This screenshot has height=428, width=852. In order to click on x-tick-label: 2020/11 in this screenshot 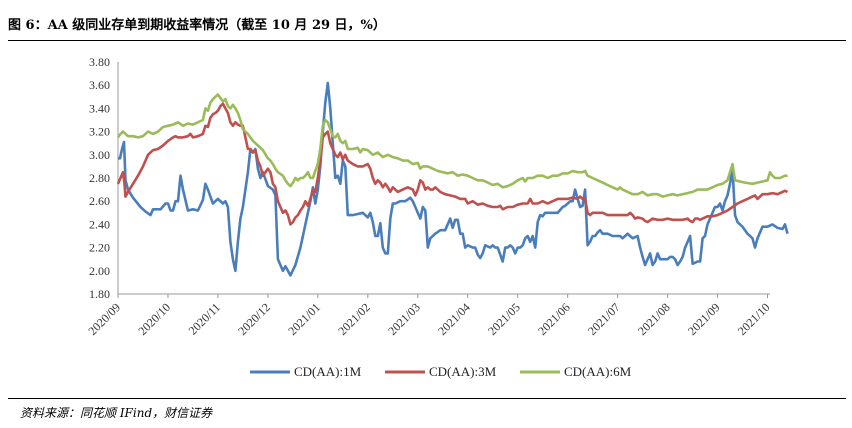, I will do `click(204, 318)`.